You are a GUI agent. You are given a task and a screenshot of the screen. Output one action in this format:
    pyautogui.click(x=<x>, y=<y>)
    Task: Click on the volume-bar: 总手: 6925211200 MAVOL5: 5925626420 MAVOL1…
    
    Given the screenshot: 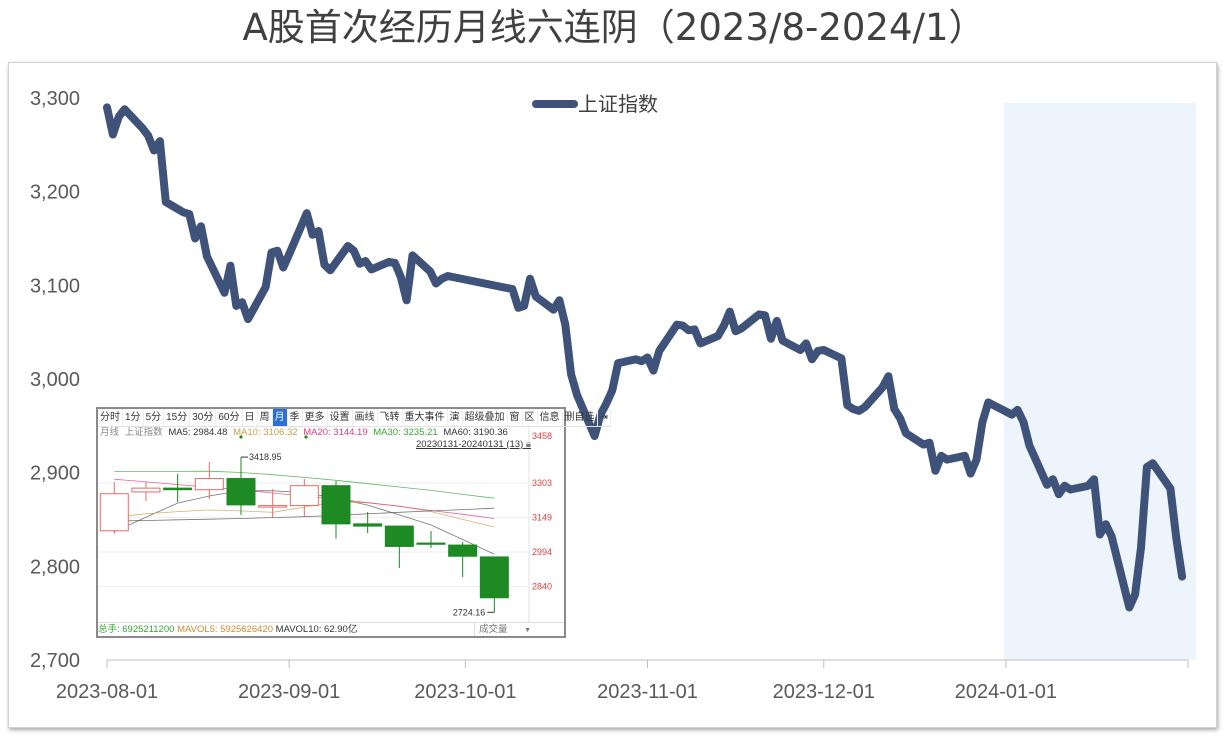 What is the action you would take?
    pyautogui.click(x=331, y=629)
    